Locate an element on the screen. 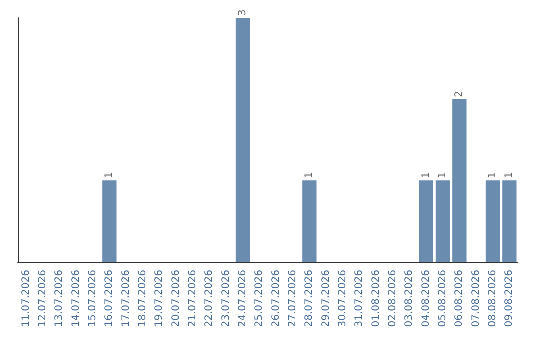  x-tick-label: 21.07.2026 is located at coordinates (193, 299).